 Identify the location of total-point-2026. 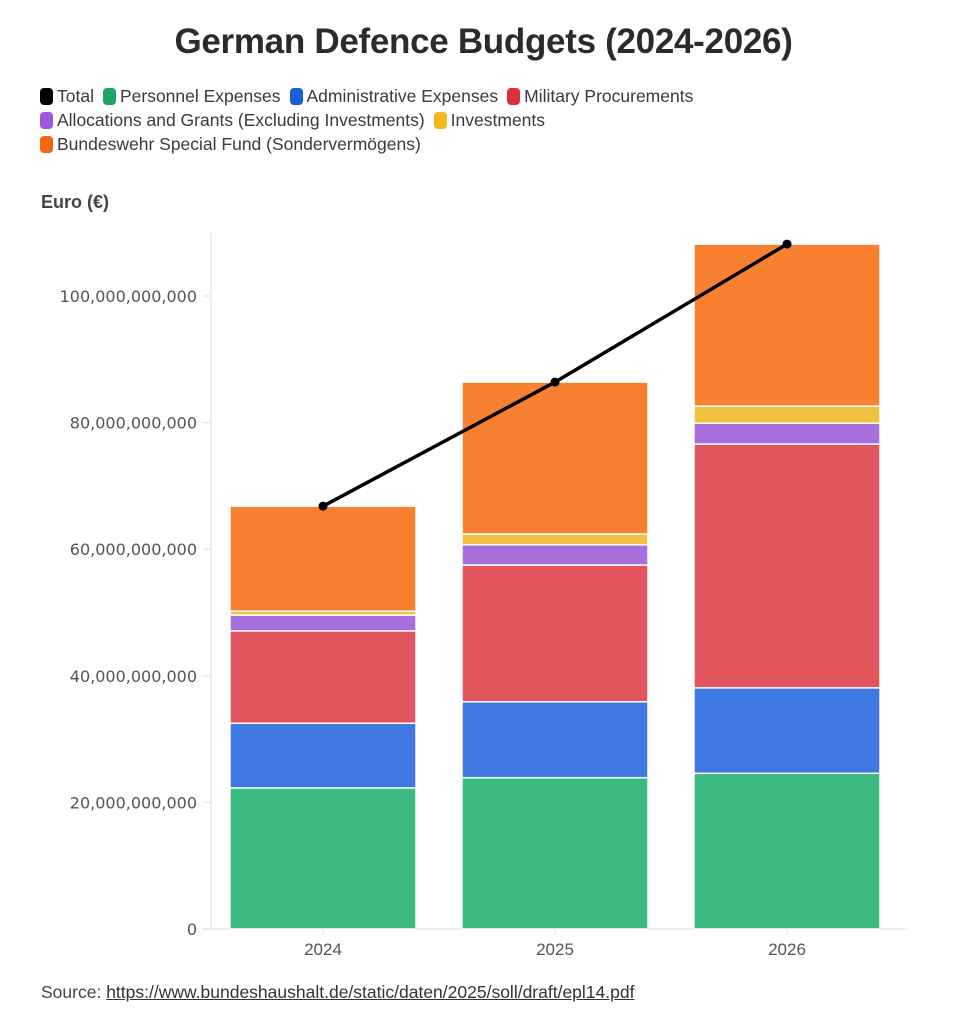
(787, 244).